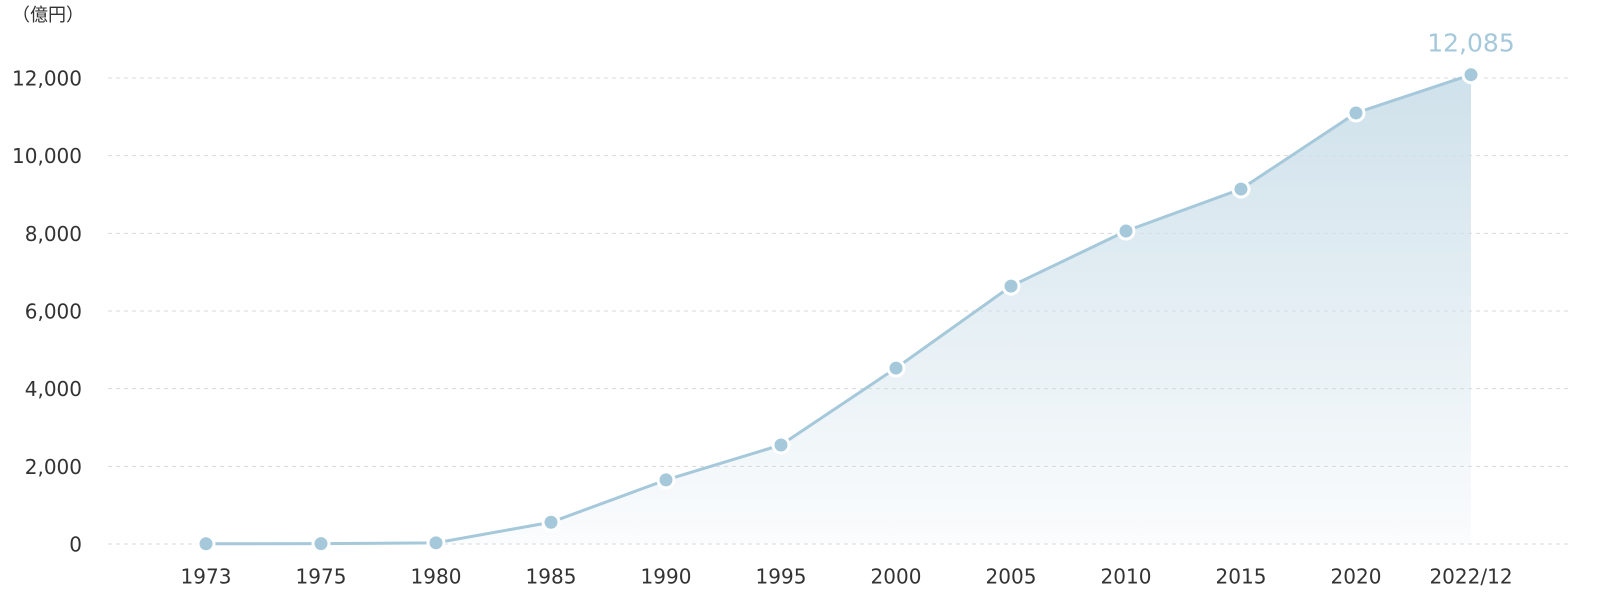  I want to click on y-tick-label: 4,000, so click(53, 389).